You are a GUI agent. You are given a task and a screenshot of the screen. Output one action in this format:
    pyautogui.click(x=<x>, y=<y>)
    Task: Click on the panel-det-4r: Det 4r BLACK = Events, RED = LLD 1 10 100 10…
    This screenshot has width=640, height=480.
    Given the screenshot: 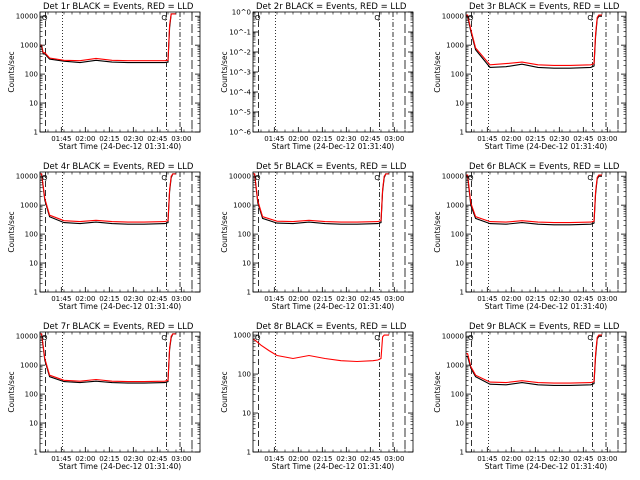 What is the action you would take?
    pyautogui.click(x=104, y=236)
    